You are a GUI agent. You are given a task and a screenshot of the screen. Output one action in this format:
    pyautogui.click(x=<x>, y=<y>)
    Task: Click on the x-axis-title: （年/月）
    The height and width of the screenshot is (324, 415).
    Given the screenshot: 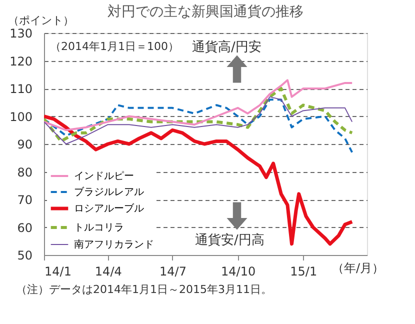 What is the action you would take?
    pyautogui.click(x=358, y=268)
    